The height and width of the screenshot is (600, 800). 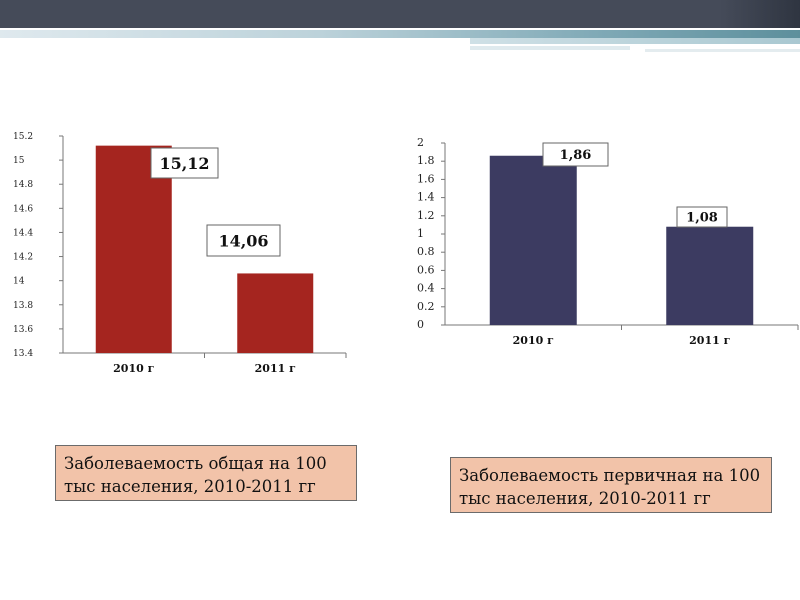 I want to click on right-chart-y-tick-label: 1, so click(x=420, y=233).